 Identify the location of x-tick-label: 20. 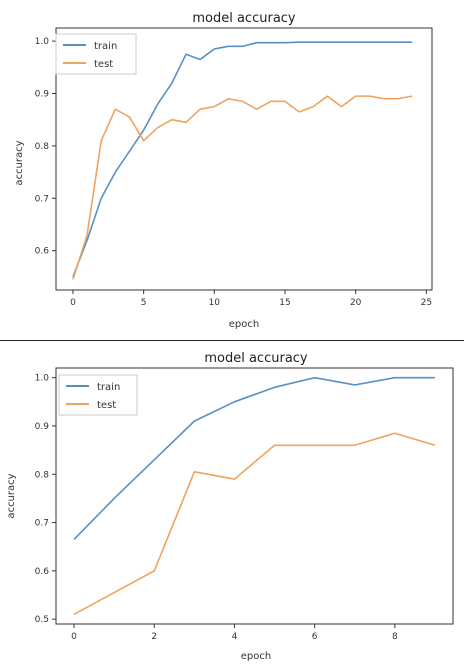
(356, 303).